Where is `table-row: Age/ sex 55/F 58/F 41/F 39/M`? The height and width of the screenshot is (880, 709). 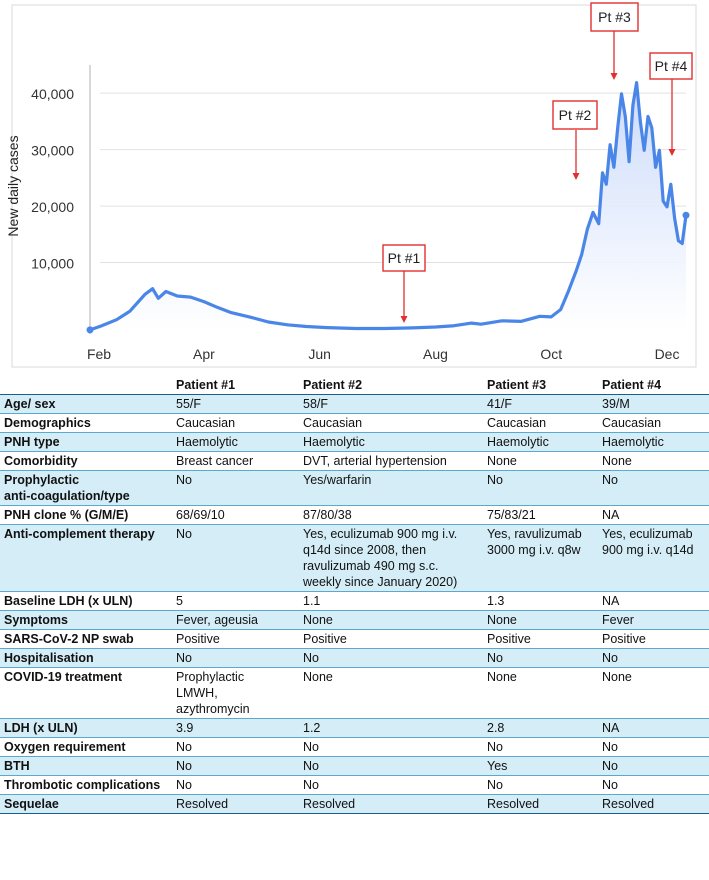
table-row: Age/ sex 55/F 58/F 41/F 39/M is located at coordinates (354, 404).